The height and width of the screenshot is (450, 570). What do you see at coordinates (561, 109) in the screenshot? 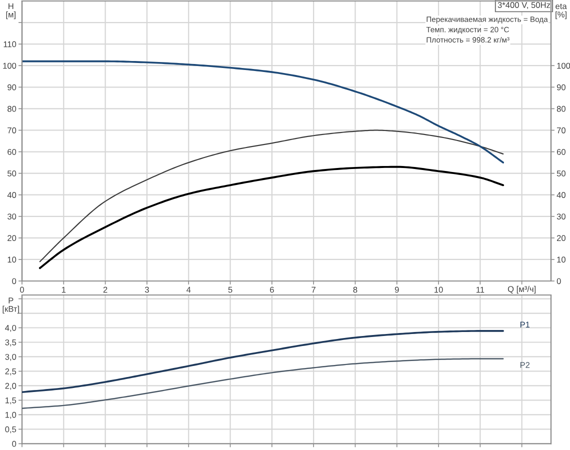
I see `y2-tick-label: 80` at bounding box center [561, 109].